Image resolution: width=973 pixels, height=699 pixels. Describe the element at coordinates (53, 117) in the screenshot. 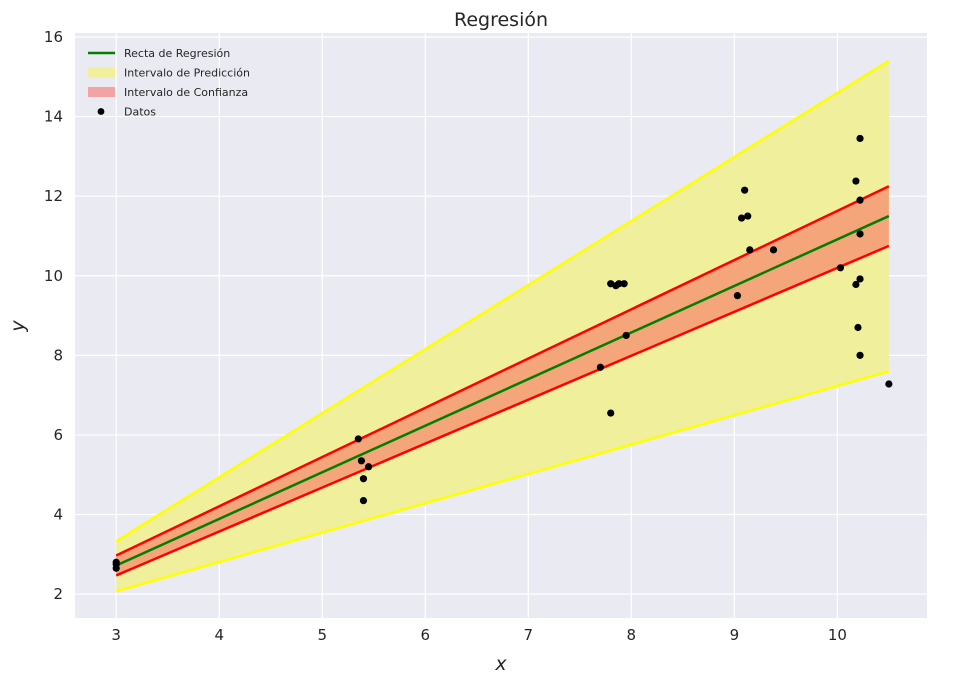

I see `y-tick-label: 14` at that location.